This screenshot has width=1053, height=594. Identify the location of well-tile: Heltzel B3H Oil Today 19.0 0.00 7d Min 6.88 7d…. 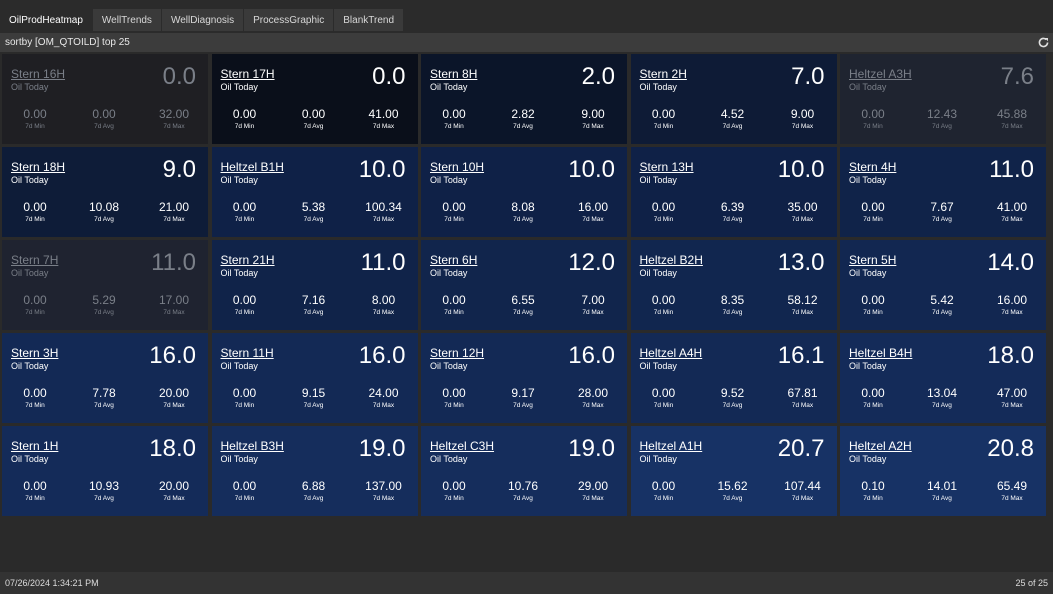
(314, 471).